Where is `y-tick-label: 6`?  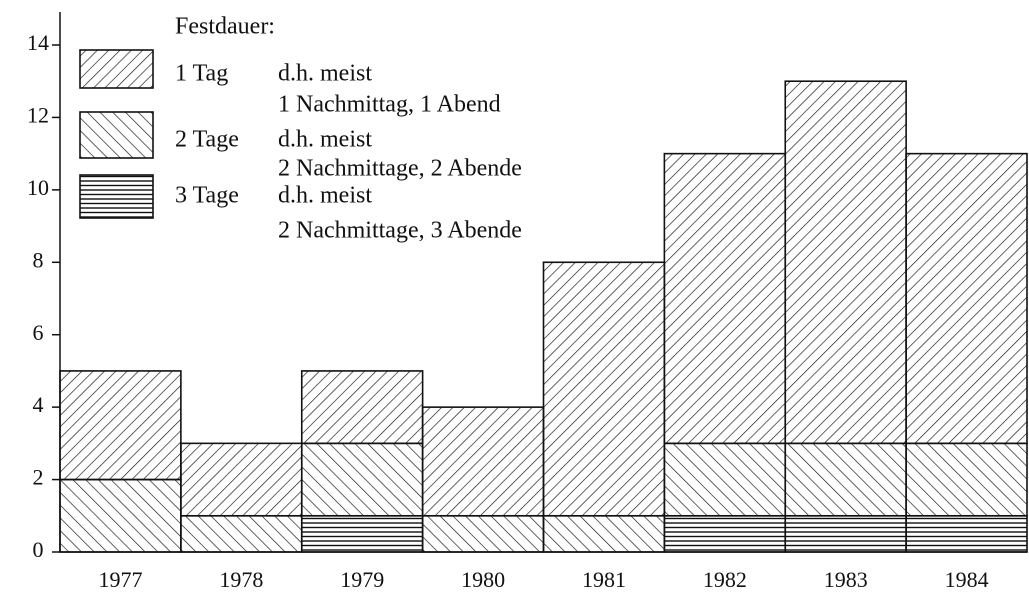
y-tick-label: 6 is located at coordinates (38, 332).